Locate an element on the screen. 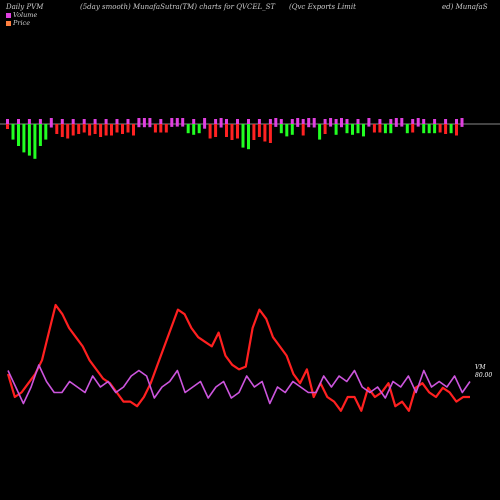 The width and height of the screenshot is (500, 500). volume-line is located at coordinates (239, 384).